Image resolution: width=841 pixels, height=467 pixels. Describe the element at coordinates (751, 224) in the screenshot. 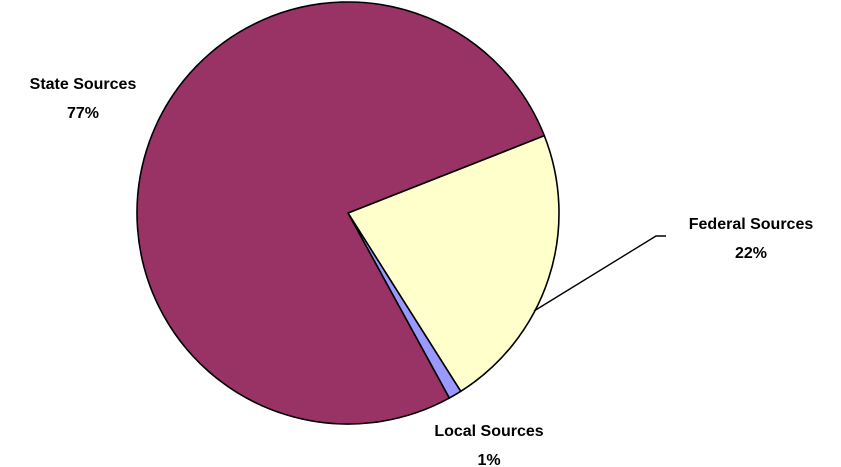

I see `slice-label-federal-sources: Federal Sources` at that location.